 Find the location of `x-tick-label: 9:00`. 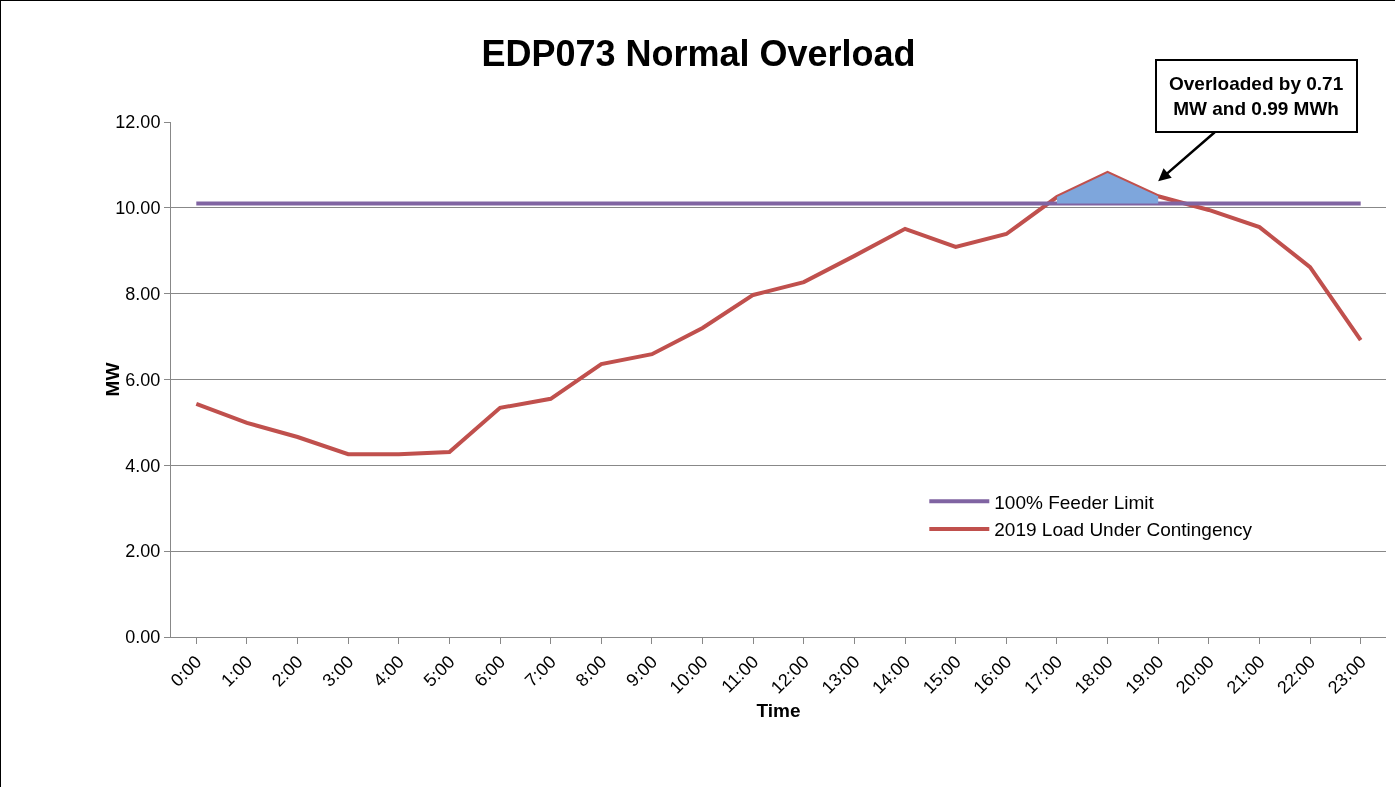

x-tick-label: 9:00 is located at coordinates (642, 671).